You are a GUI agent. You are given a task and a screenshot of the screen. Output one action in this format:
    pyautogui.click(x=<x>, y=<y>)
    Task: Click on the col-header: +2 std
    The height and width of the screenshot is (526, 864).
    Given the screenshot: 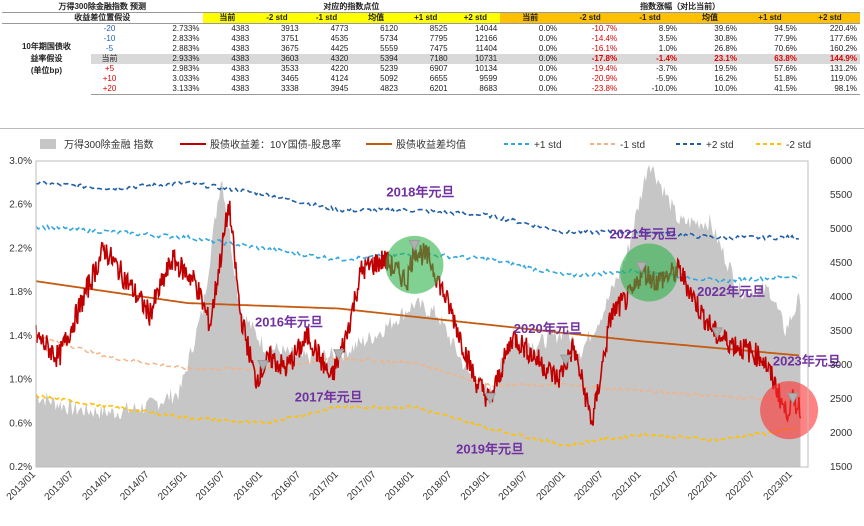 What is the action you would take?
    pyautogui.click(x=475, y=18)
    